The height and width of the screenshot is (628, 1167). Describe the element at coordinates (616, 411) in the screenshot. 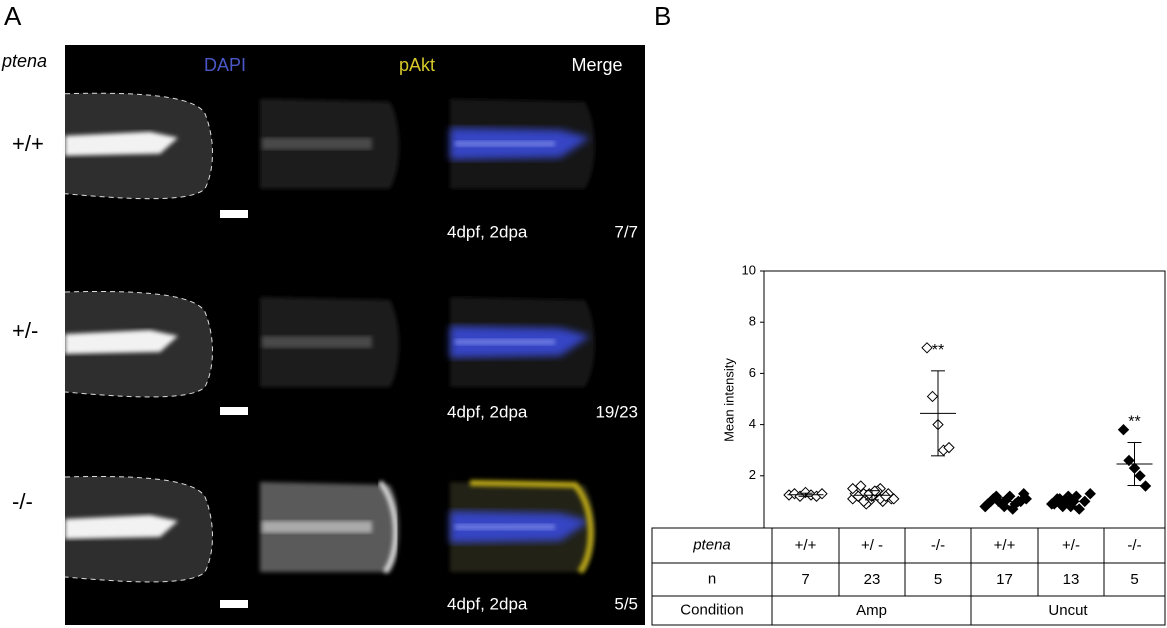

I see `ratio: 19/23` at that location.